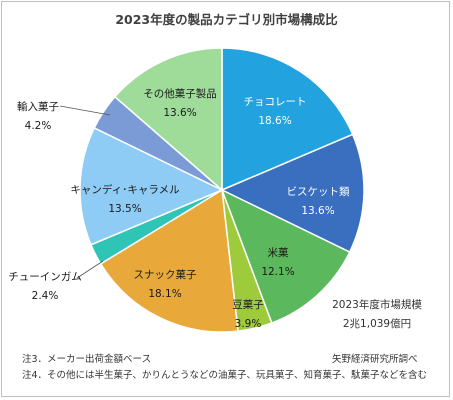  What do you see at coordinates (38, 106) in the screenshot?
I see `slice-category-label-8: 輸入菓子` at bounding box center [38, 106].